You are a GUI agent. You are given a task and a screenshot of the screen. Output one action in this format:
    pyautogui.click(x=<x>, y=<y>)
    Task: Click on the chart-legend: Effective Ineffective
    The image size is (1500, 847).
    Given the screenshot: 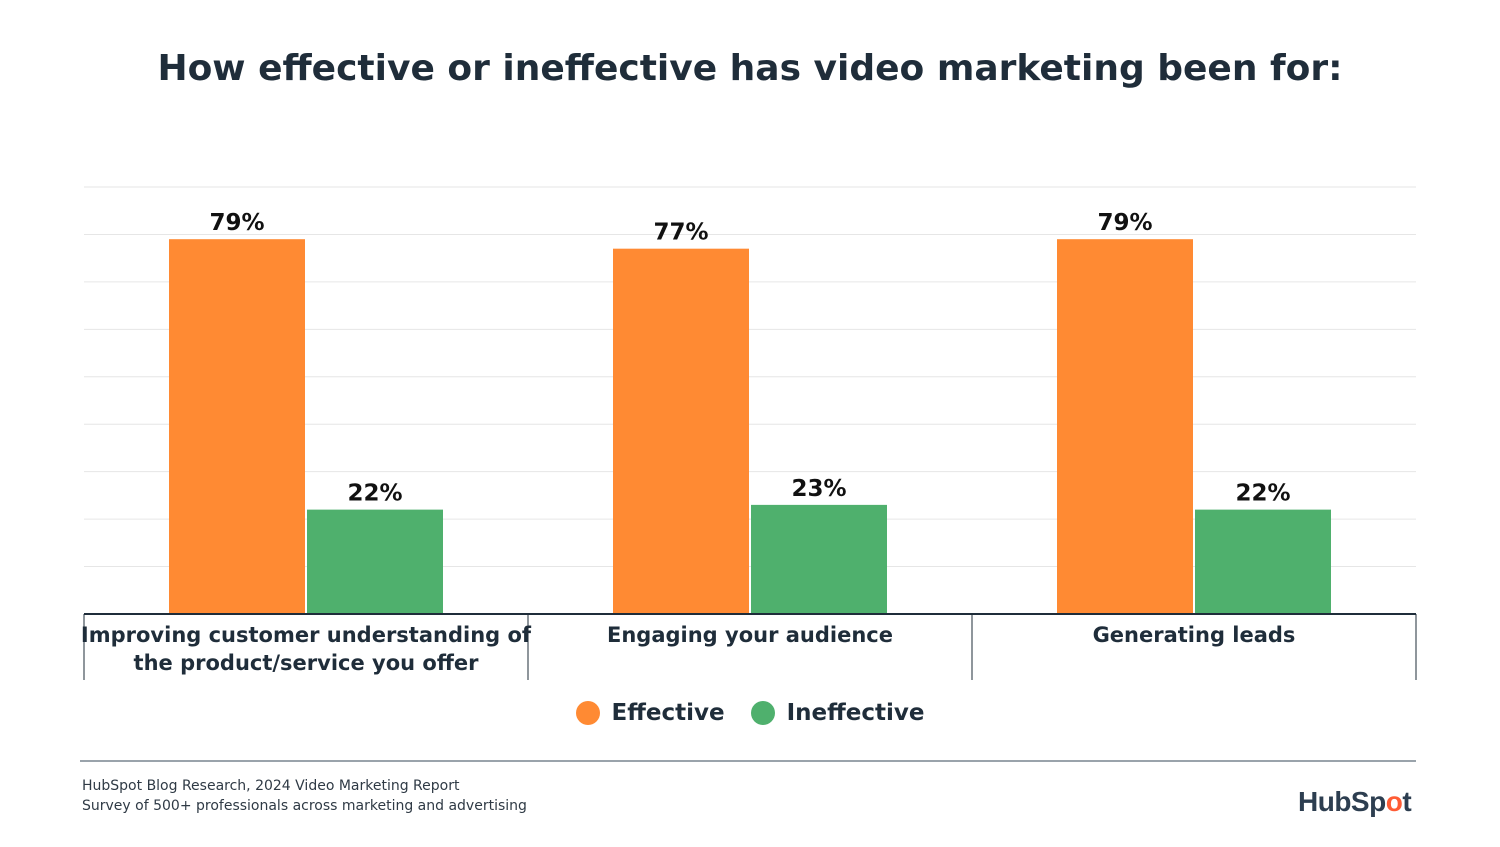 What is the action you would take?
    pyautogui.click(x=750, y=713)
    